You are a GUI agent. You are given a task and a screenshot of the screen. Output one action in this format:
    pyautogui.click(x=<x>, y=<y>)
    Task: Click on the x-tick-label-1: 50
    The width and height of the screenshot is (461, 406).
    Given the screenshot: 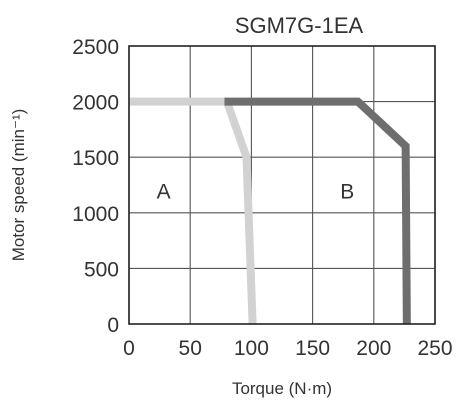 What is the action you would take?
    pyautogui.click(x=190, y=348)
    